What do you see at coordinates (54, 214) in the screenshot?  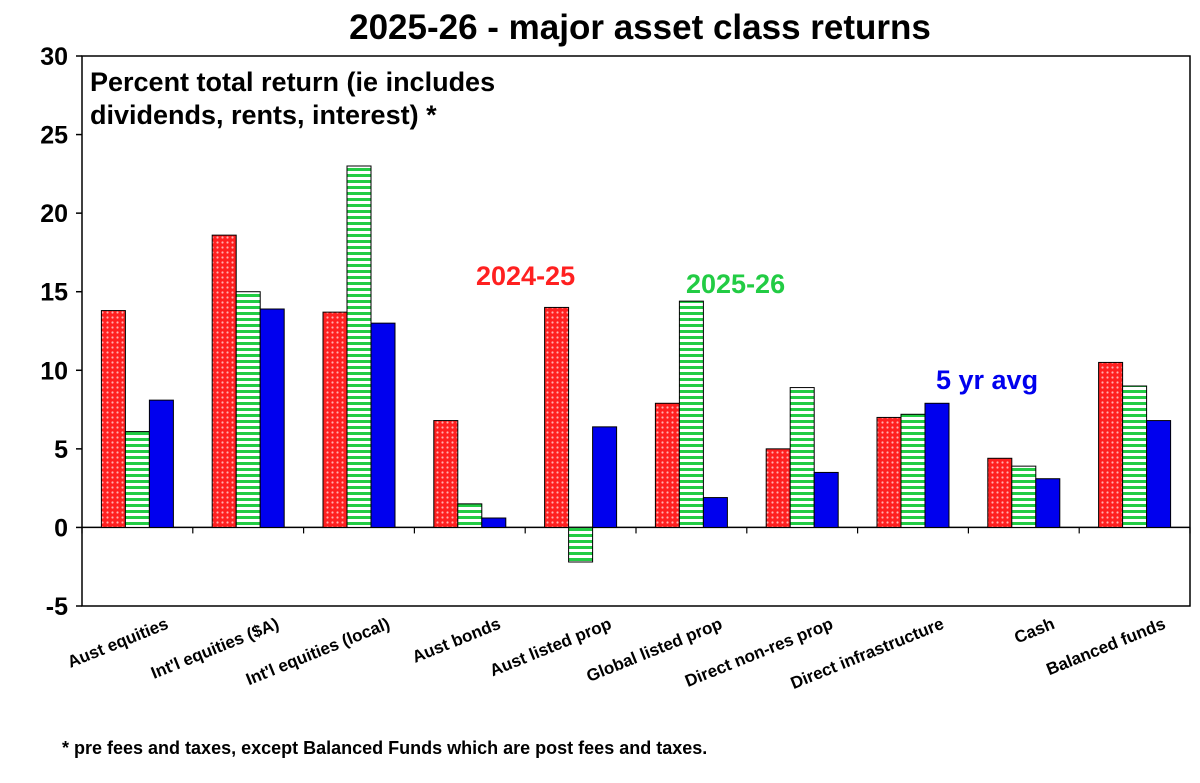 I see `y-tick-label: 20` at bounding box center [54, 214].